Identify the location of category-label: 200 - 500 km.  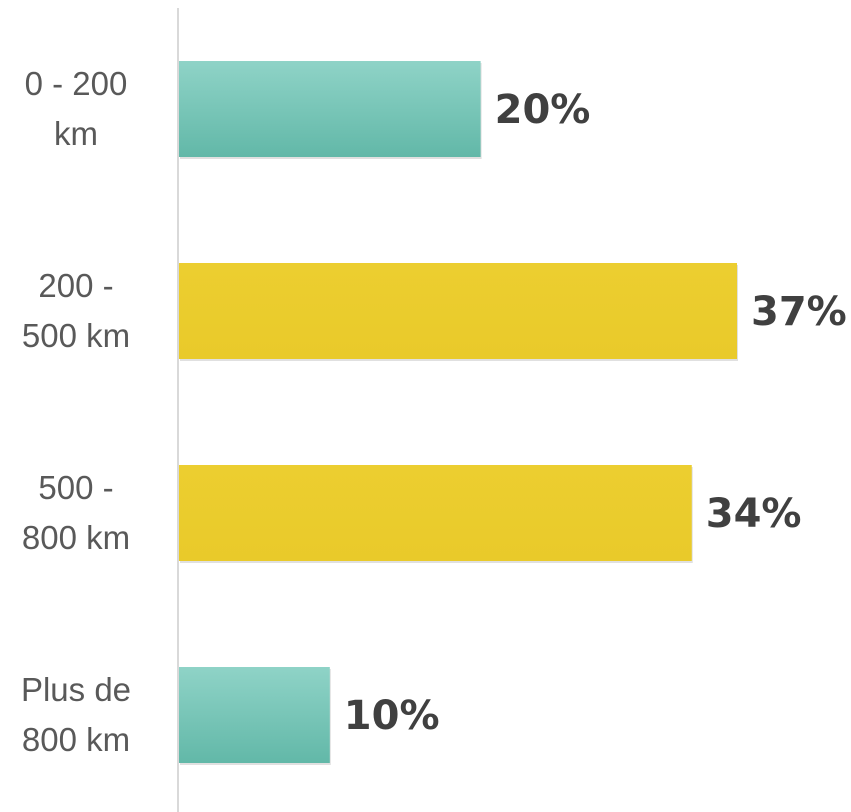
(76, 310).